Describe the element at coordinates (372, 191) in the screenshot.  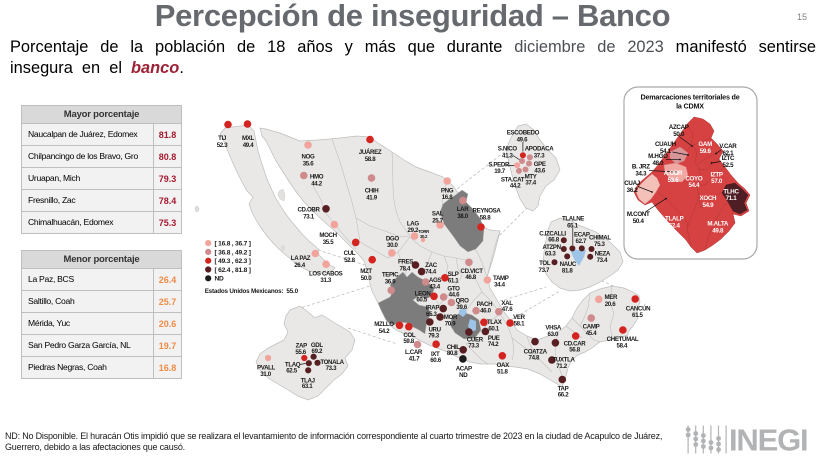
I see `svg-text: CHIH` at that location.